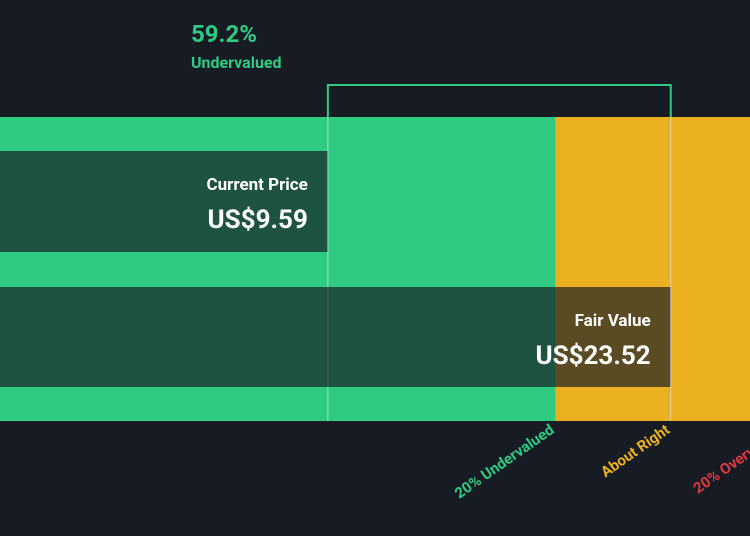  I want to click on bar-category: Current Price, so click(257, 185).